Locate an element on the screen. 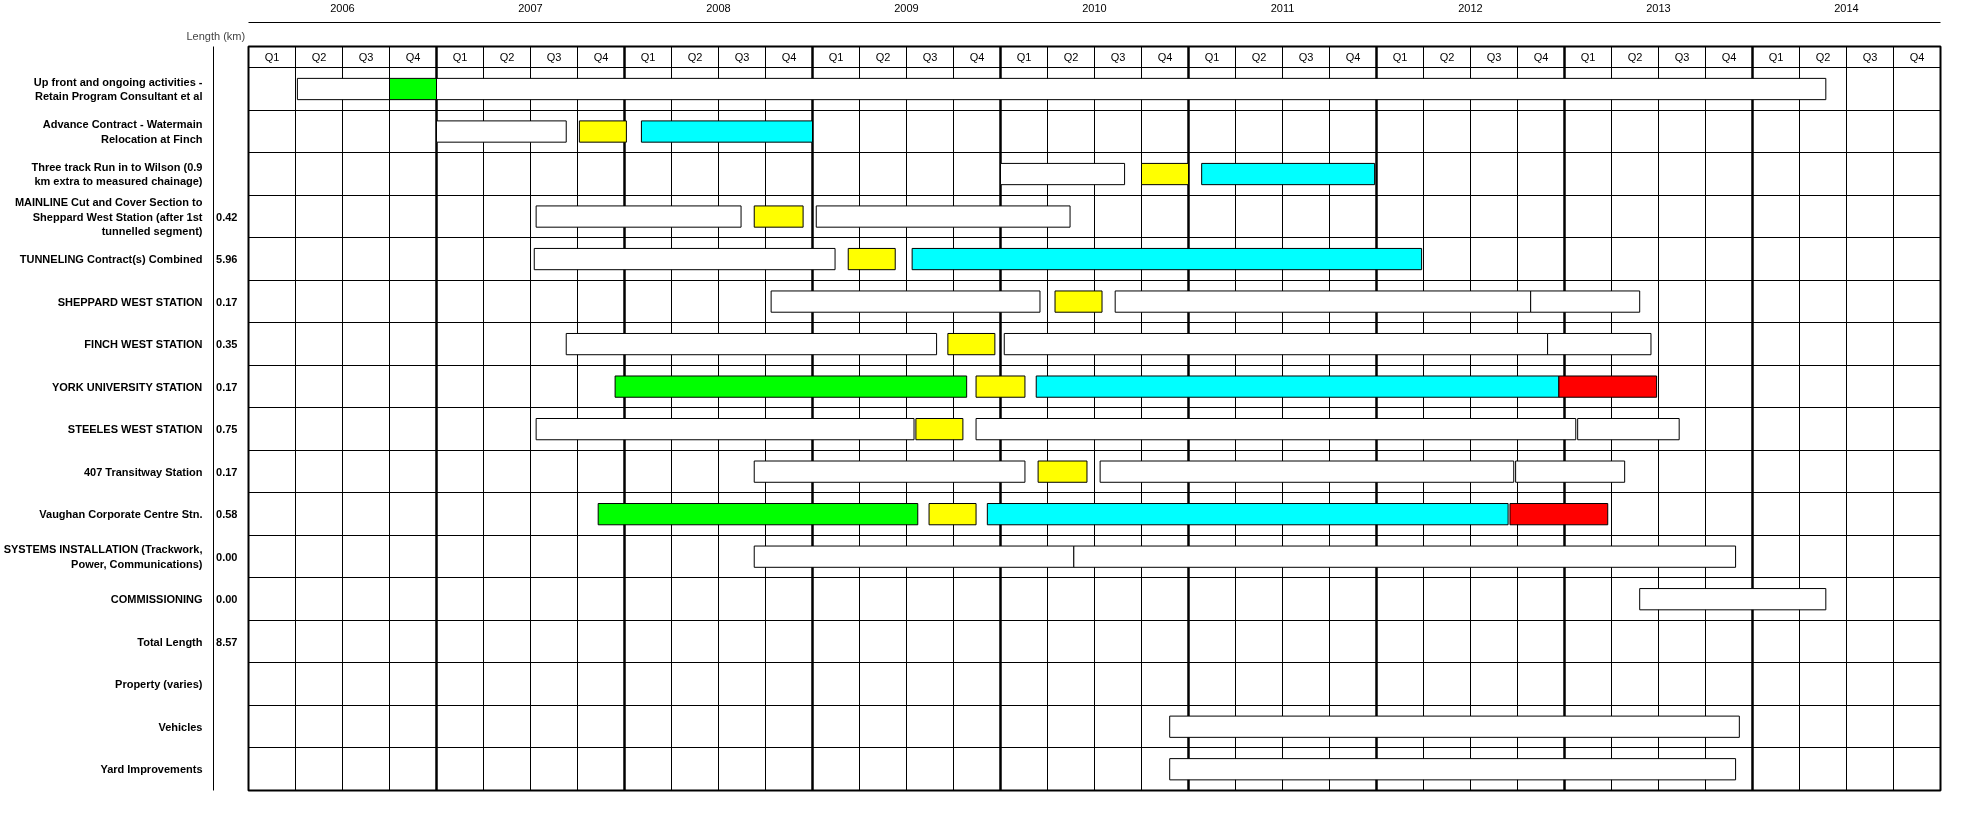 The height and width of the screenshot is (817, 1982). y-tick-label: STEELES WEST STATION is located at coordinates (135, 429).